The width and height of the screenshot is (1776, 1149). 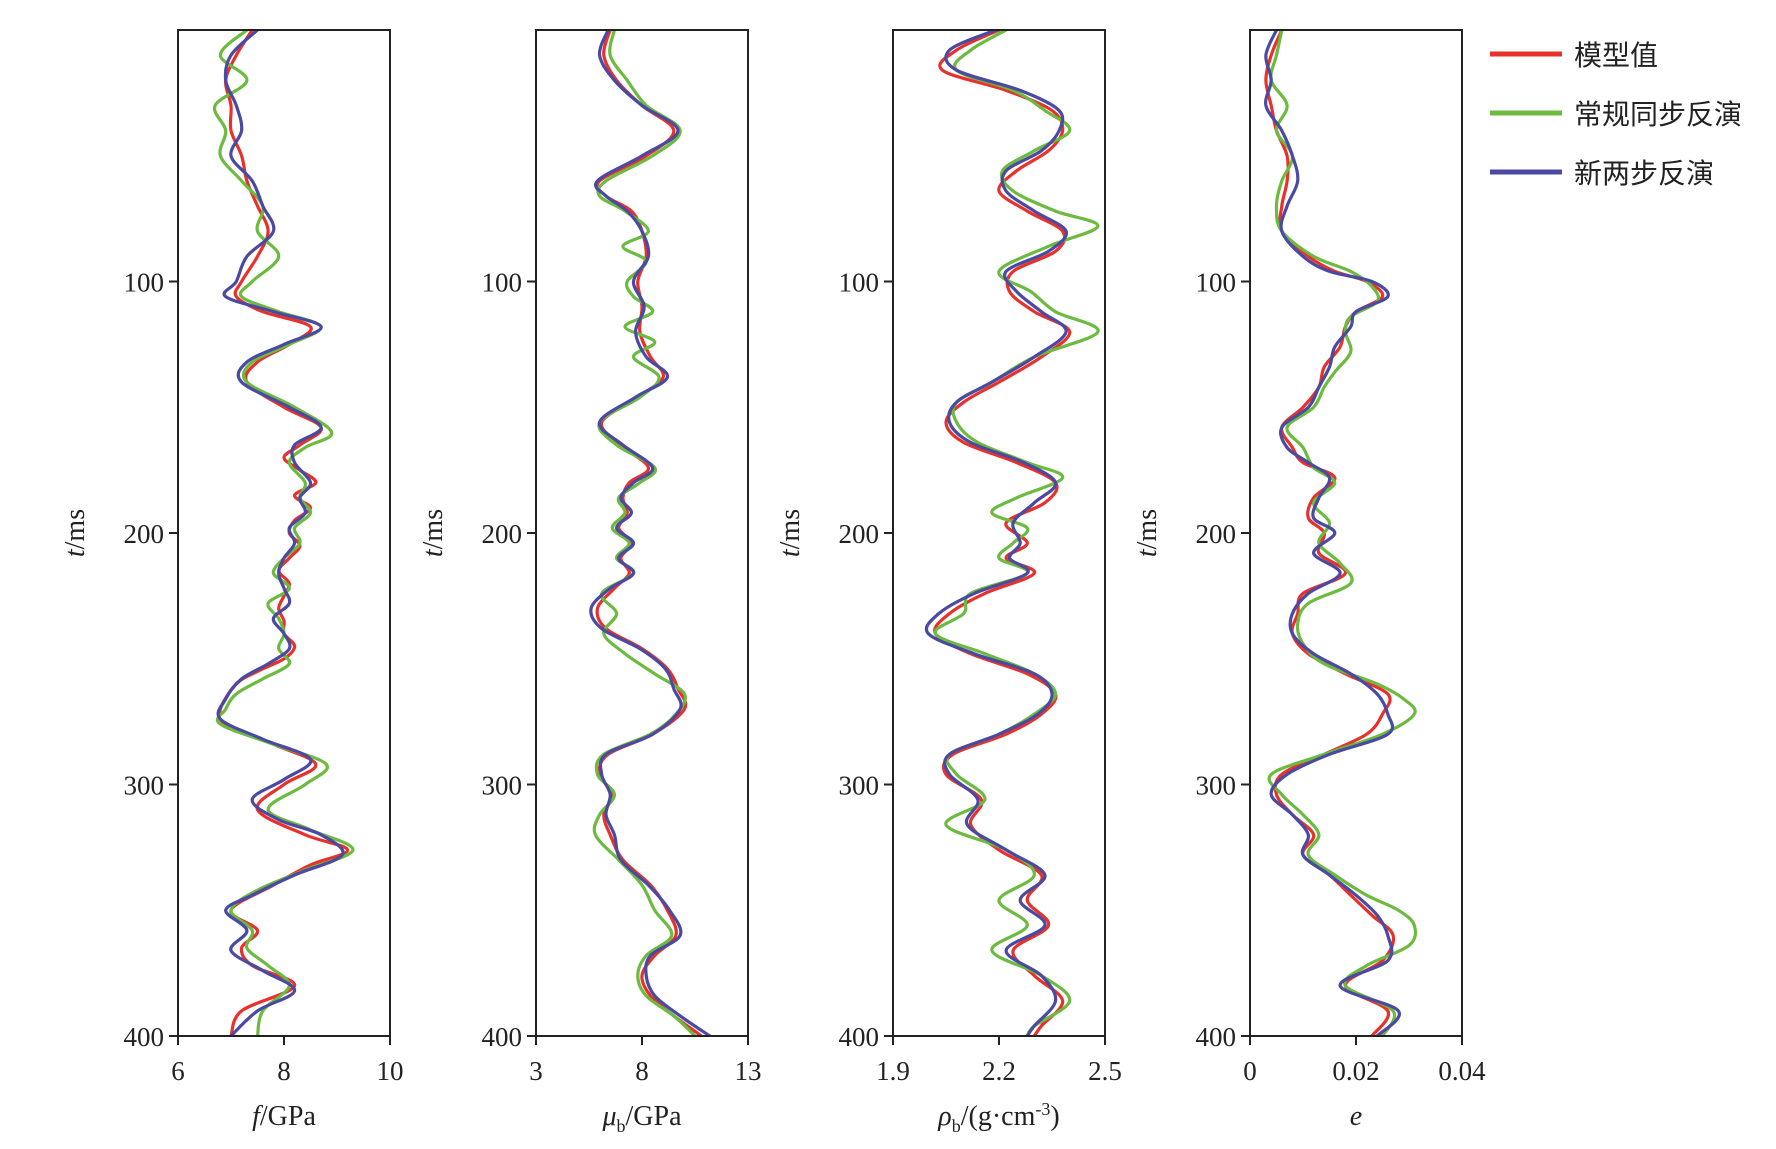 I want to click on x-tick-label: 10, so click(x=390, y=1071).